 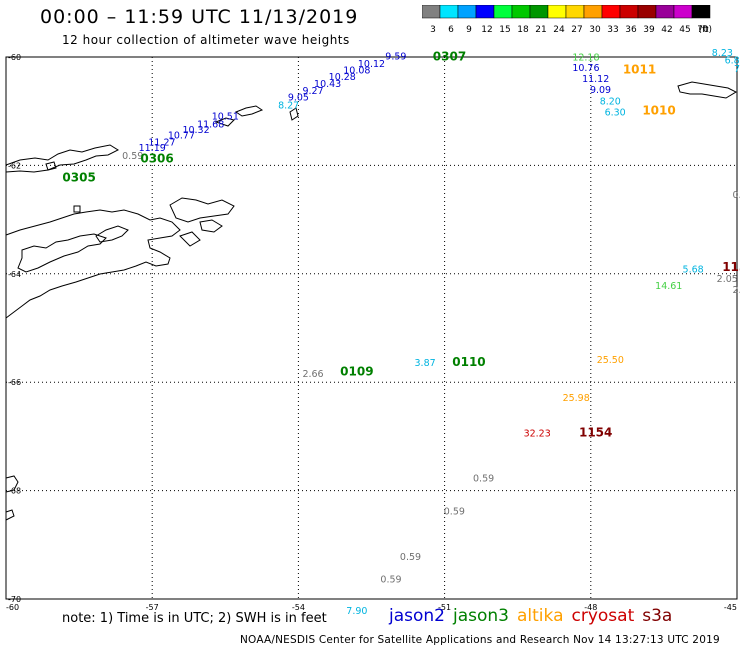 What do you see at coordinates (595, 79) in the screenshot?
I see `wave-height-value: 11.12` at bounding box center [595, 79].